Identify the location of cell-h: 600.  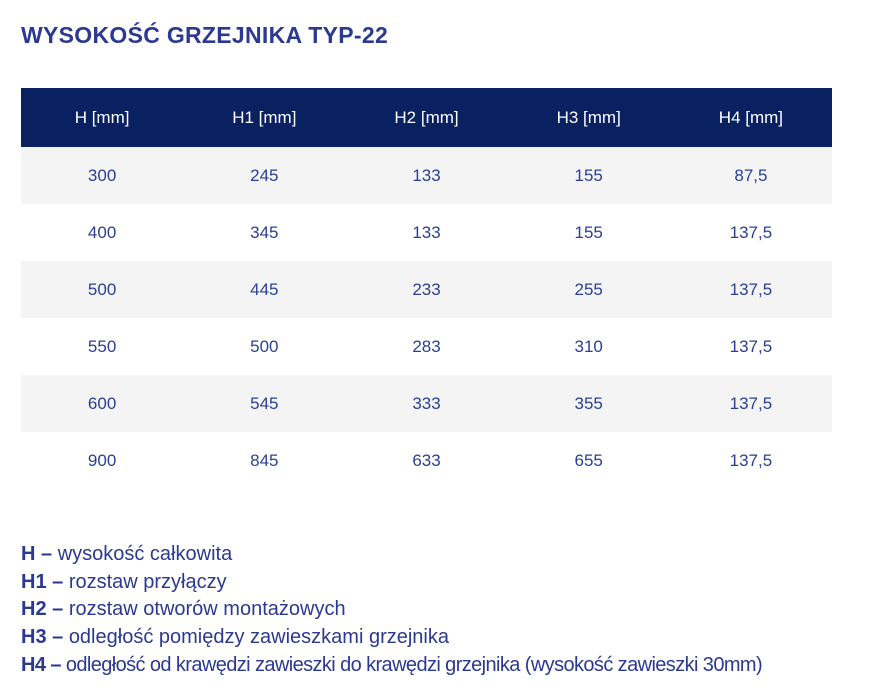
(102, 403).